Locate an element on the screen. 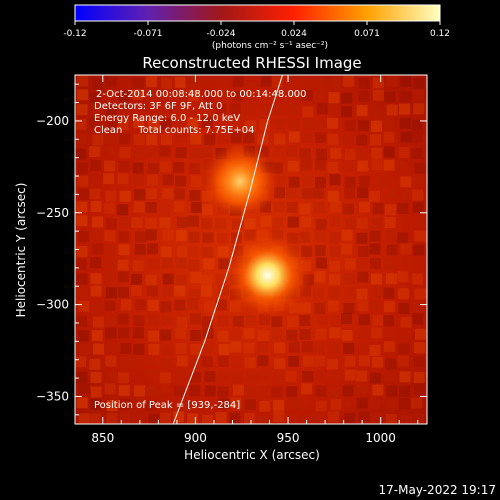 The image size is (500, 500). colorbar-bar is located at coordinates (257, 13).